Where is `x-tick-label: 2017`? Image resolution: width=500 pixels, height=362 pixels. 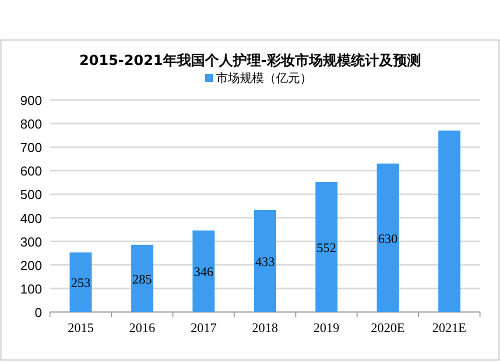 x-tick-label: 2017 is located at coordinates (204, 327).